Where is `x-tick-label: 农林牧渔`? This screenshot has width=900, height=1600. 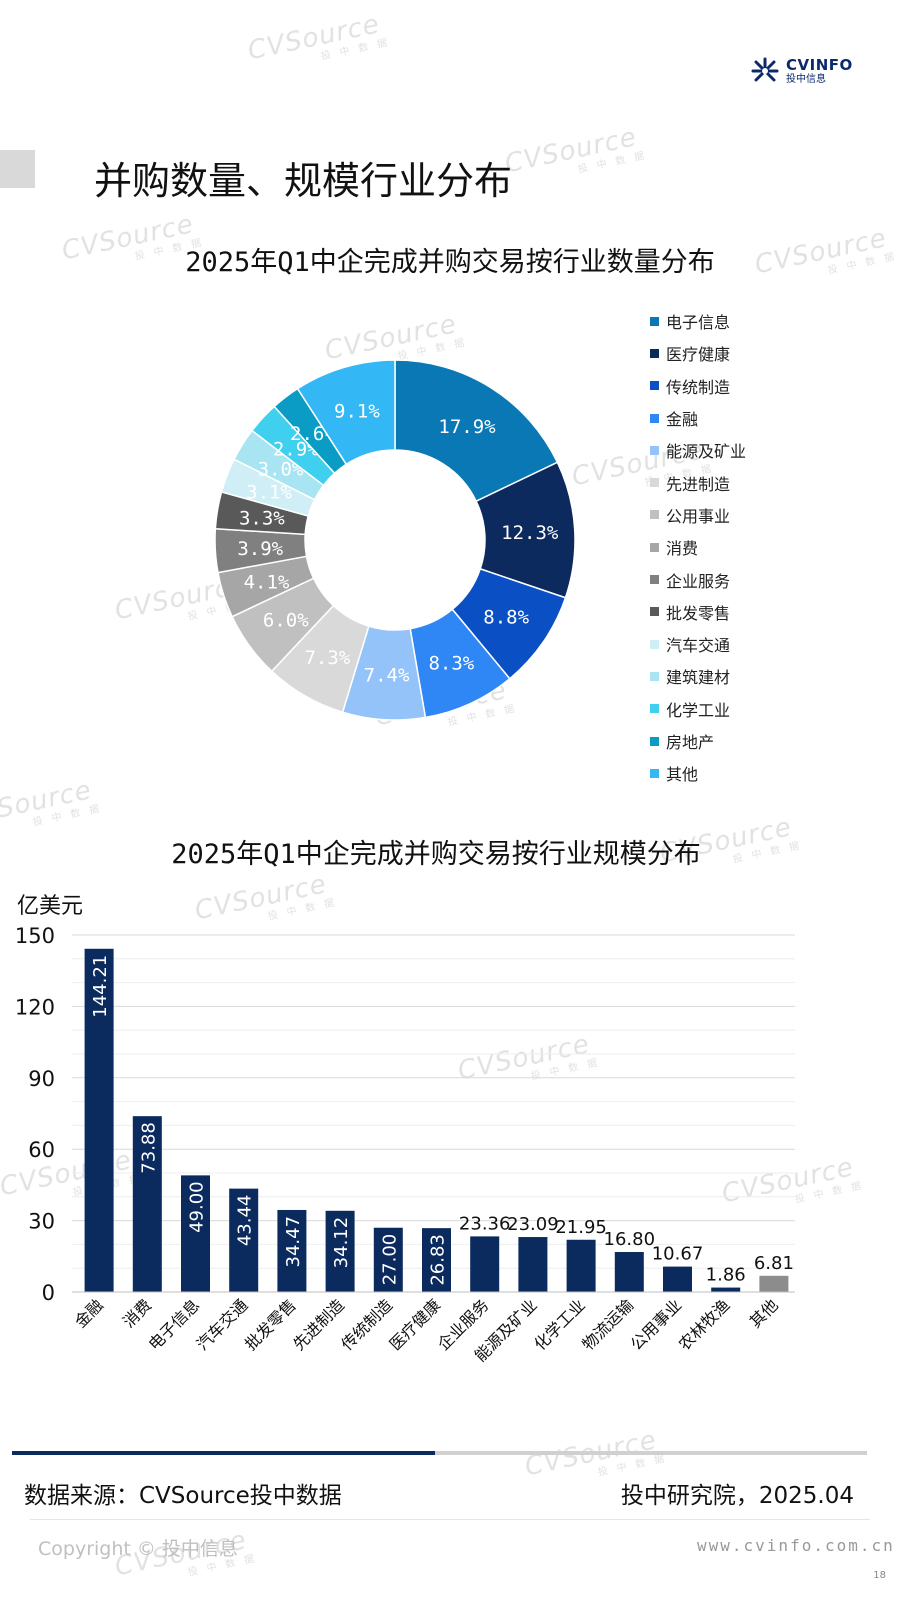 x-tick-label: 农林牧渔 is located at coordinates (704, 1324).